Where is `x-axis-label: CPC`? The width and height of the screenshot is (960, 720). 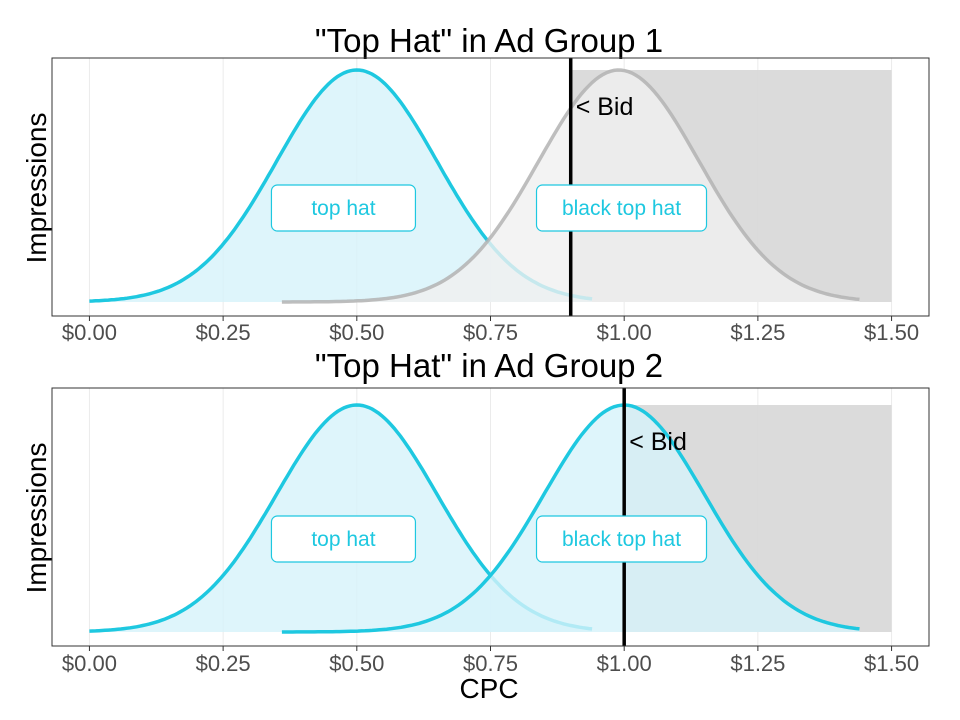 x-axis-label: CPC is located at coordinates (488, 688).